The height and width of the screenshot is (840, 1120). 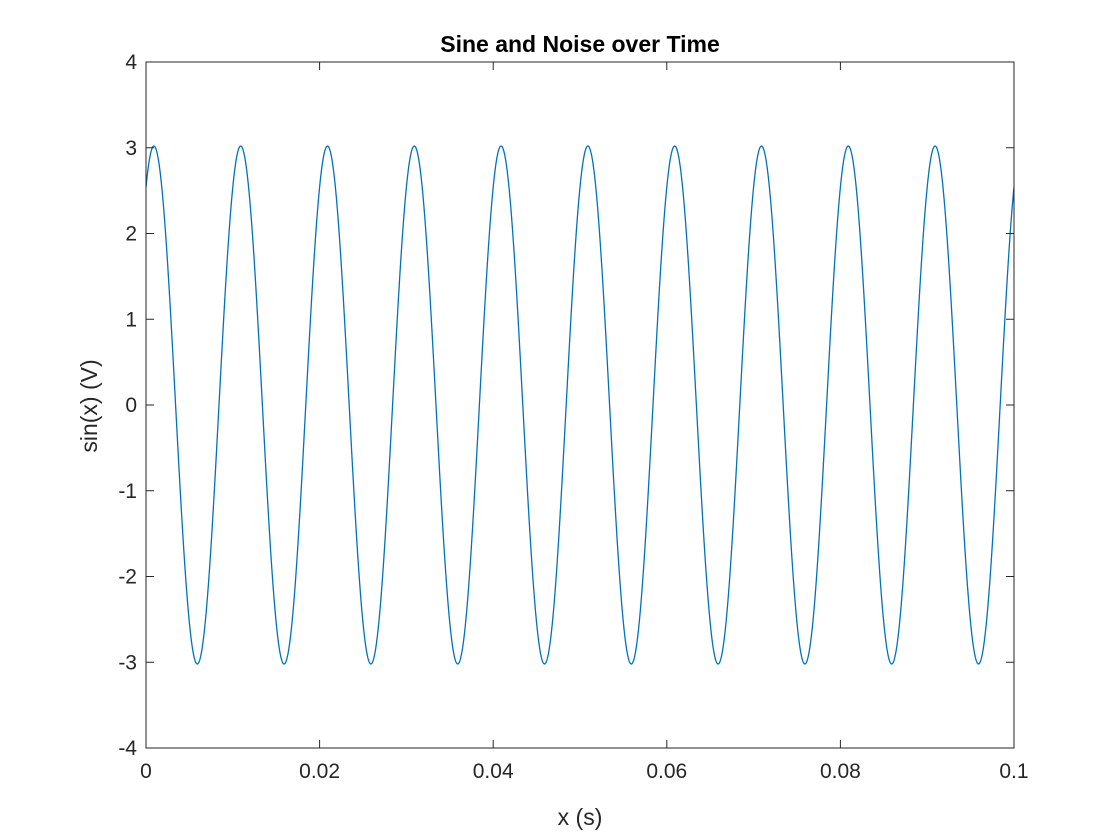 What do you see at coordinates (131, 148) in the screenshot?
I see `y-tick-label: 3` at bounding box center [131, 148].